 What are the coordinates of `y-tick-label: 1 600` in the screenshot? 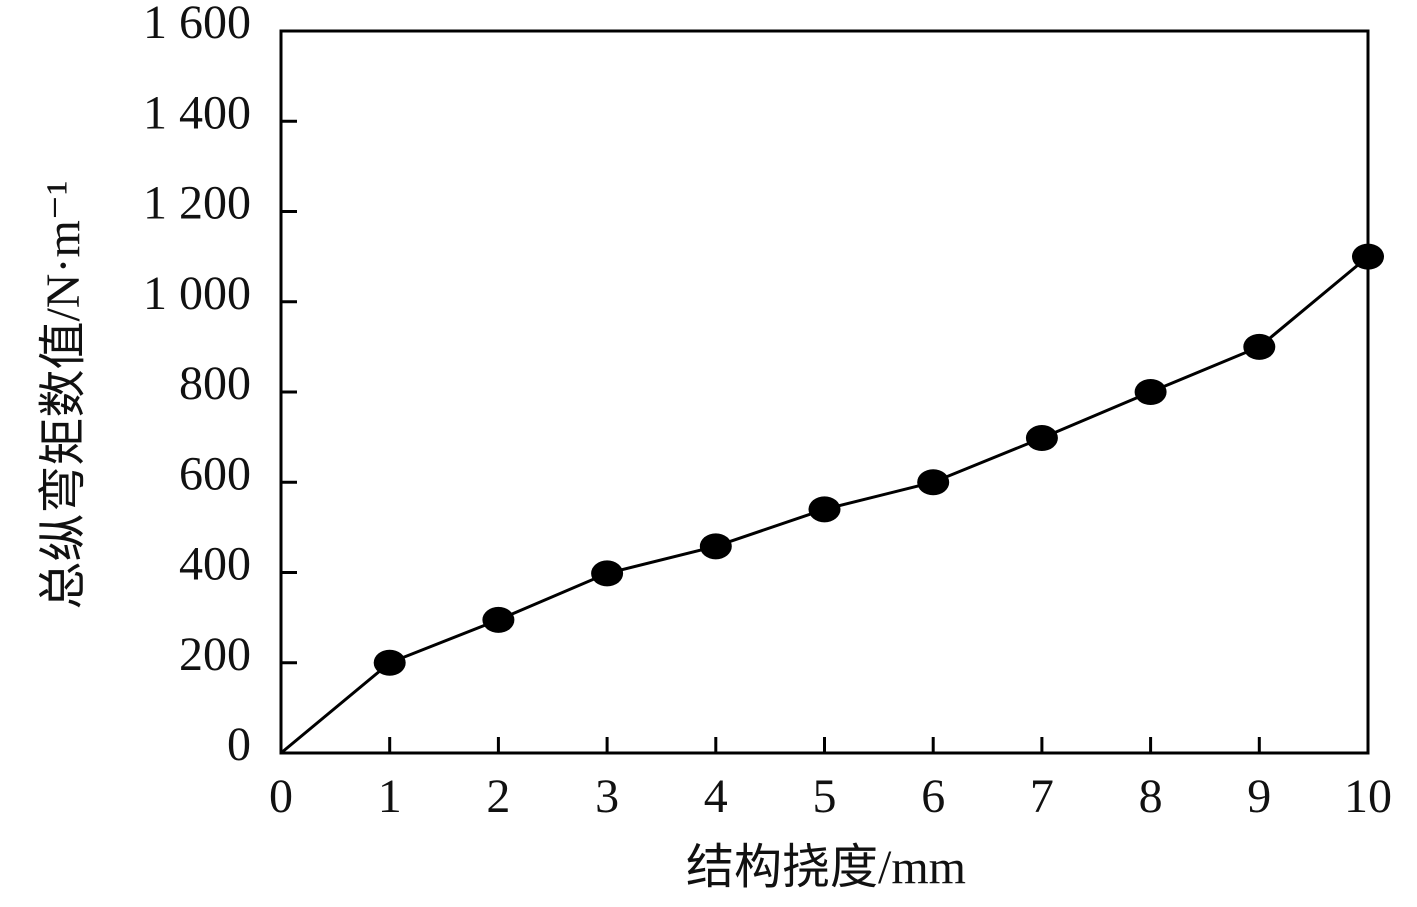 It's located at (197, 24).